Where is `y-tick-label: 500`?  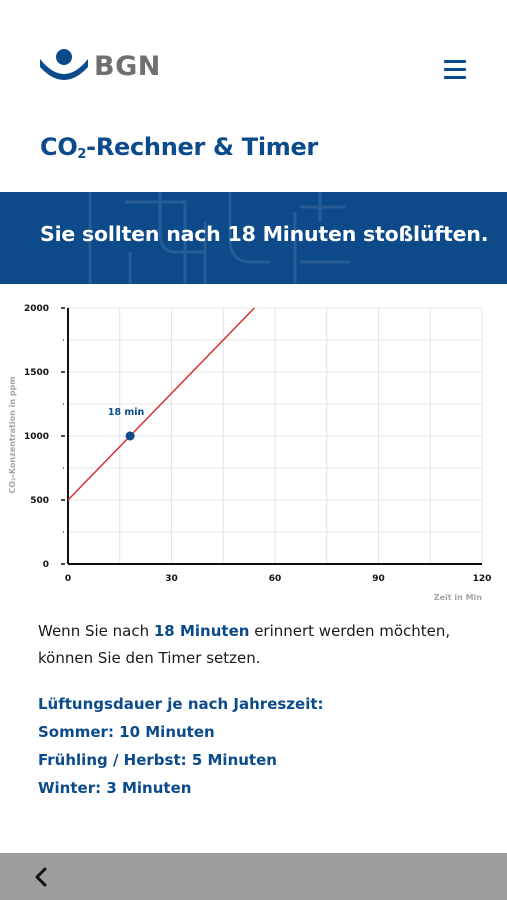
y-tick-label: 500 is located at coordinates (39, 501).